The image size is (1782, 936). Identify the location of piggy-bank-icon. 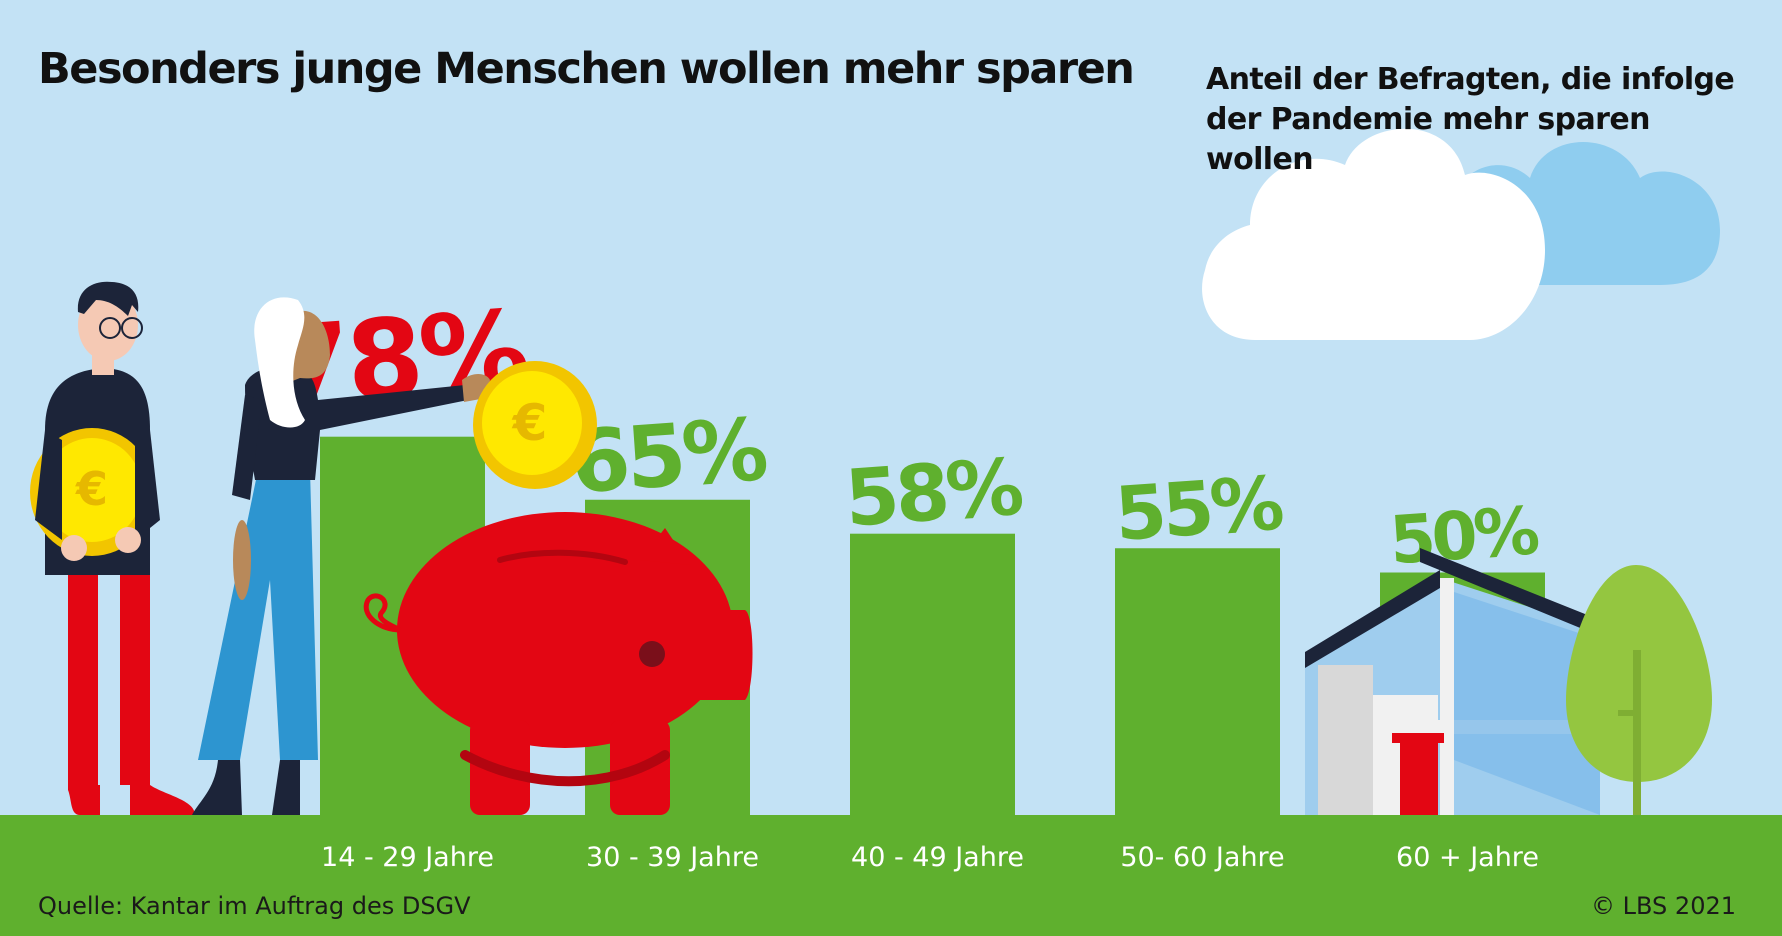
(558, 663).